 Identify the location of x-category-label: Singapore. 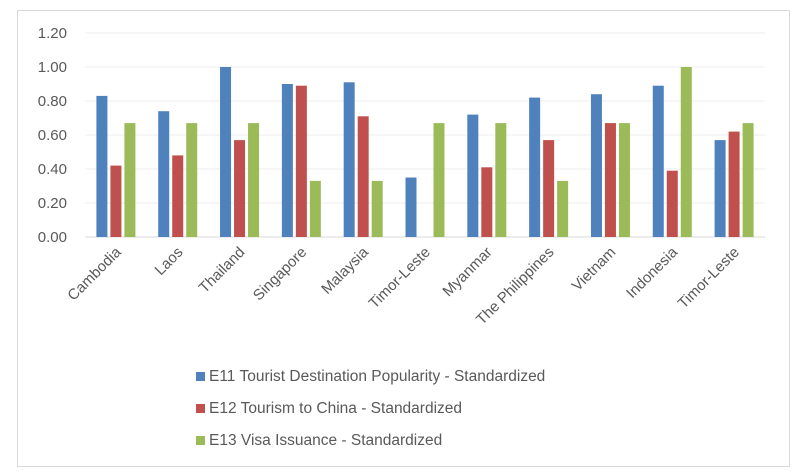
(280, 274).